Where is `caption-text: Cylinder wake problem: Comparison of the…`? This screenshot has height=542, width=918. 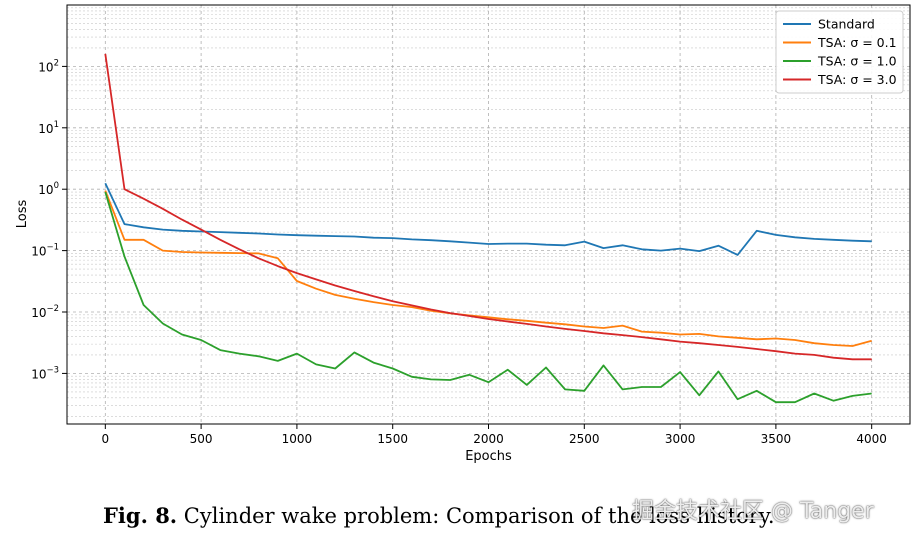
caption-text: Cylinder wake problem: Comparison of the… is located at coordinates (476, 516).